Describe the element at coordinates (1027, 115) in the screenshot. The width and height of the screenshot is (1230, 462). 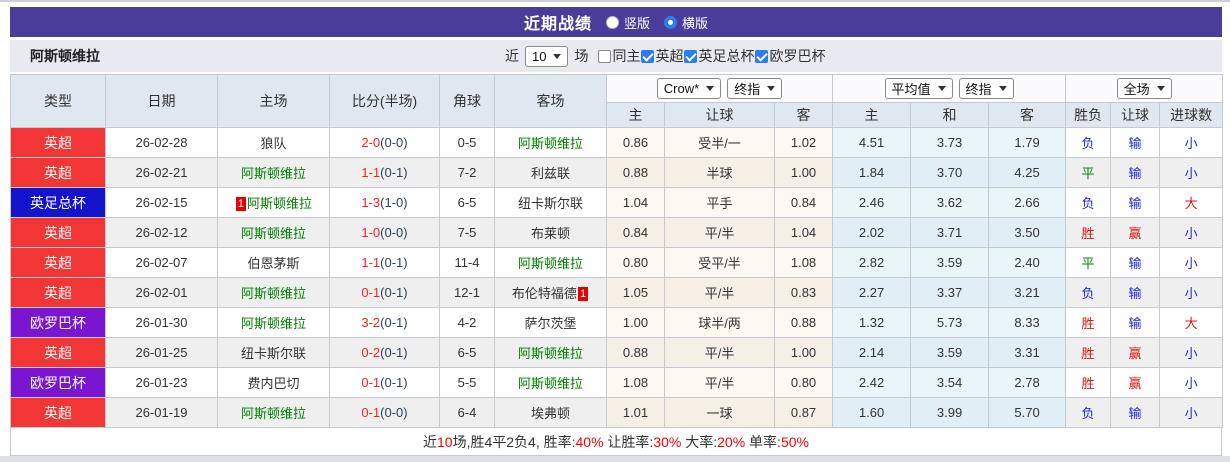
I see `col-header-avg-away: 客` at that location.